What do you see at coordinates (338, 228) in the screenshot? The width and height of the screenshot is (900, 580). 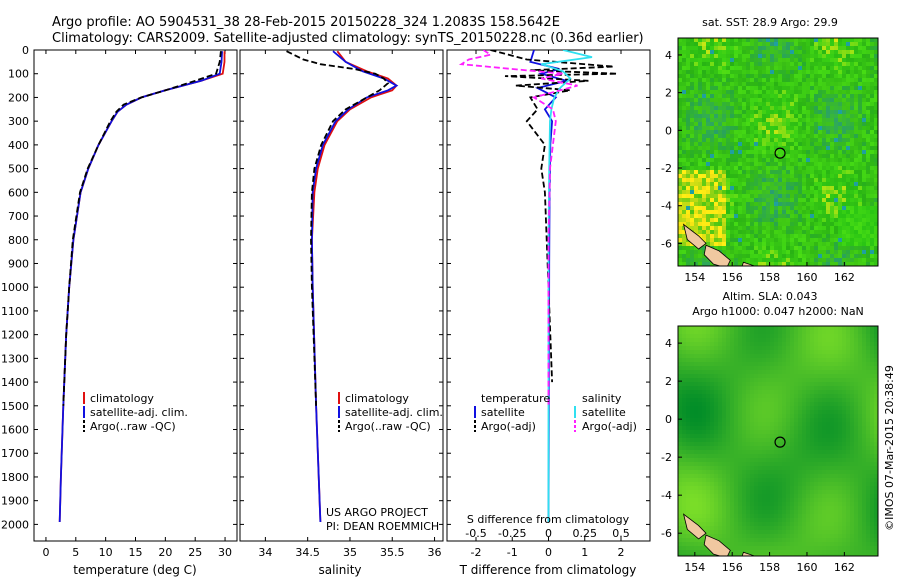 I see `series-line-argo-raw-qc-` at bounding box center [338, 228].